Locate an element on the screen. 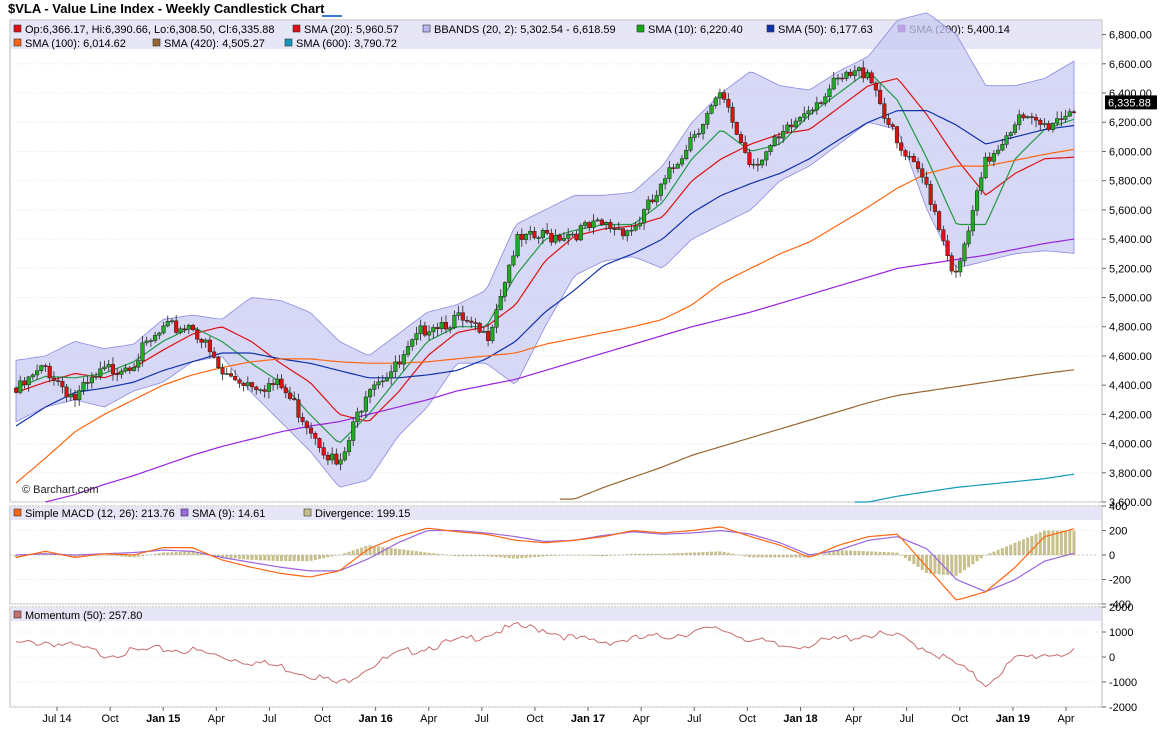 This screenshot has height=746, width=1168. x-tick-label: Jan 17 is located at coordinates (588, 719).